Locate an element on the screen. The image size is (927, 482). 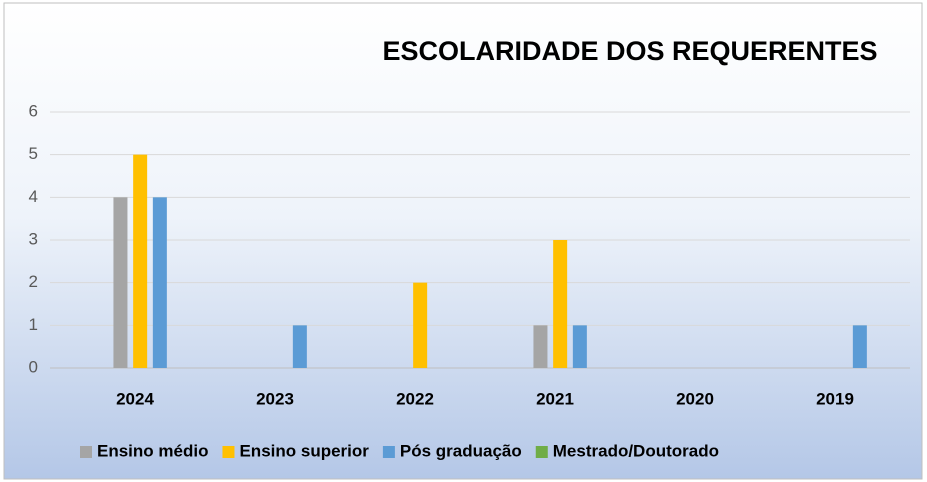
legend-label: Ensino médio is located at coordinates (152, 450).